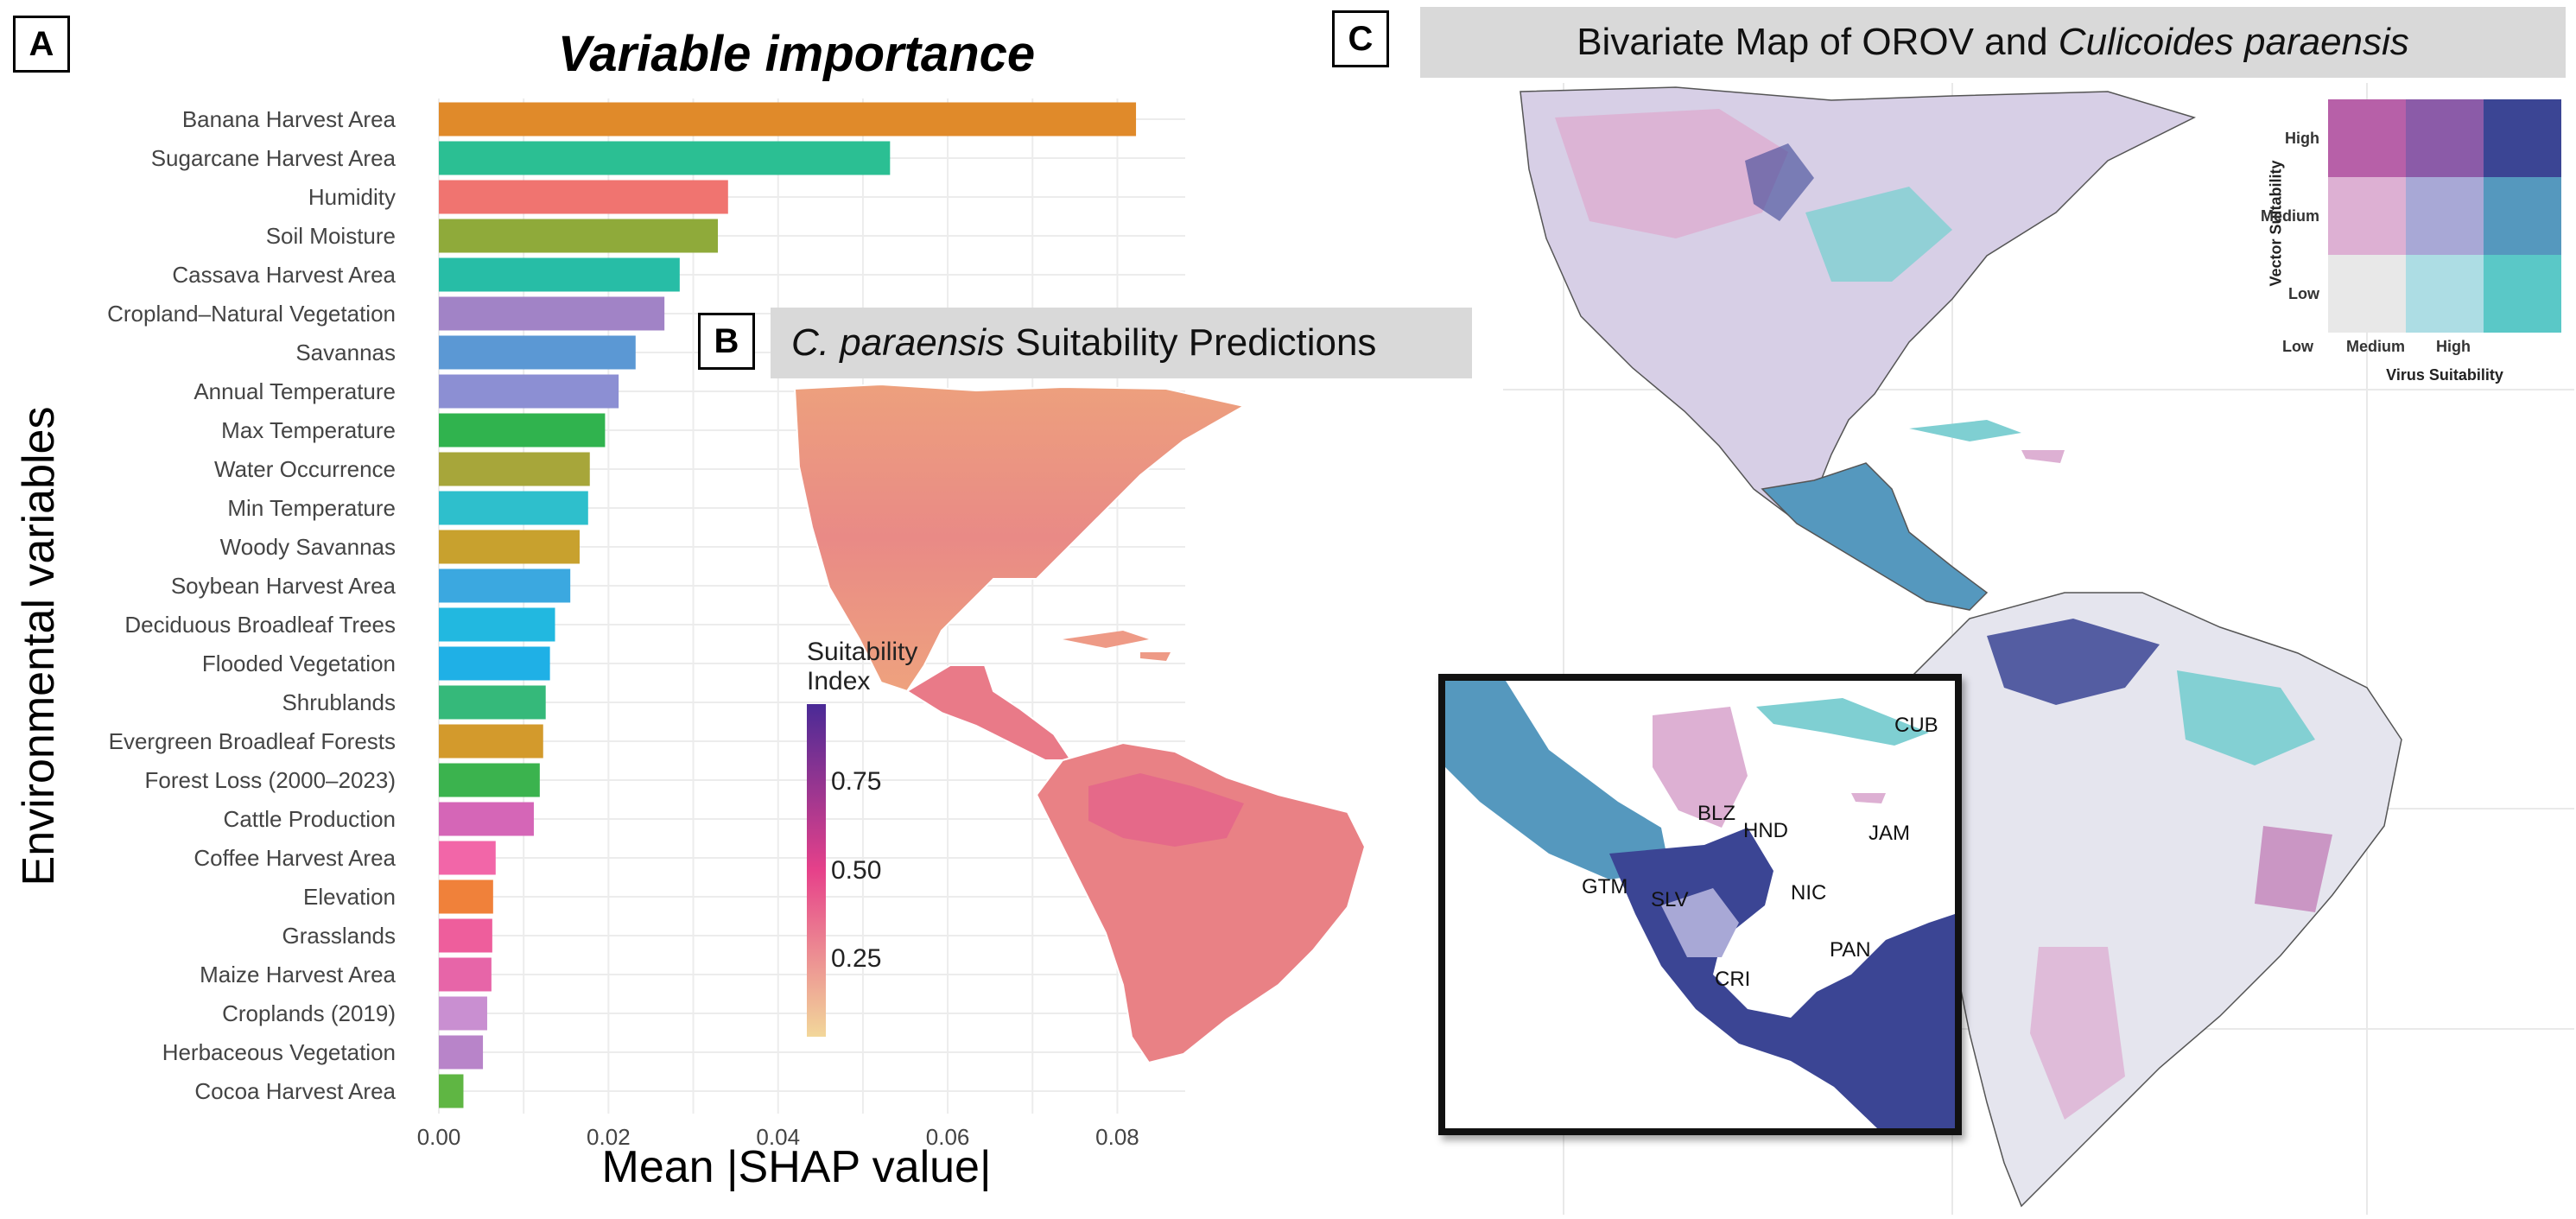  I want to click on panel-b-letter: B, so click(726, 341).